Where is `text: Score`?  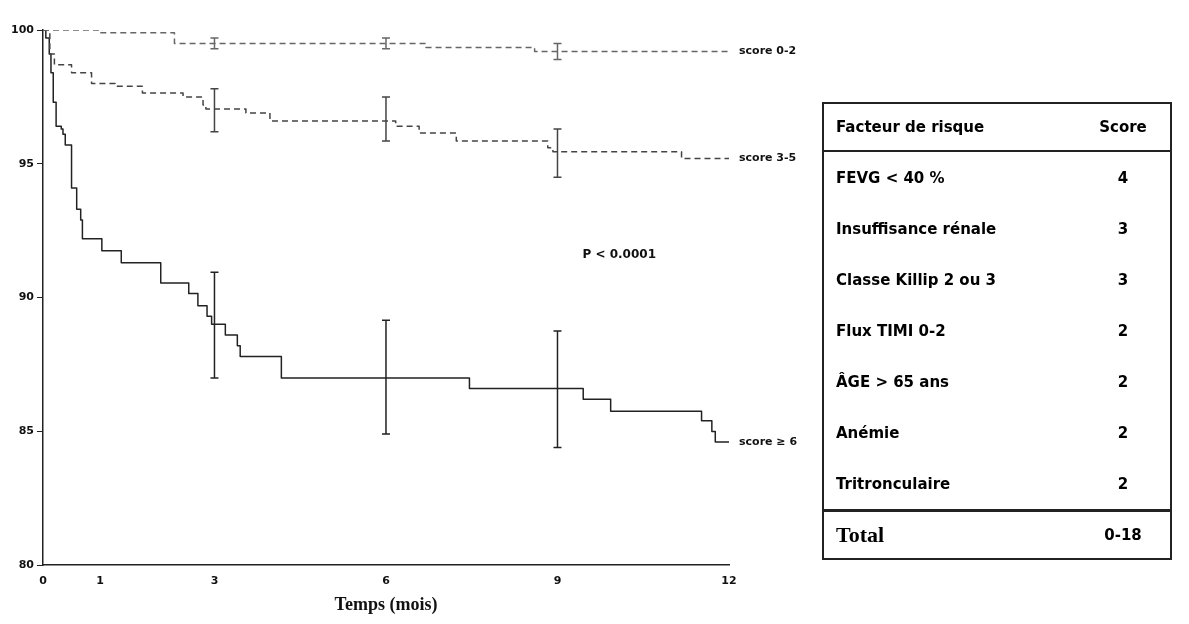 text: Score is located at coordinates (1123, 127).